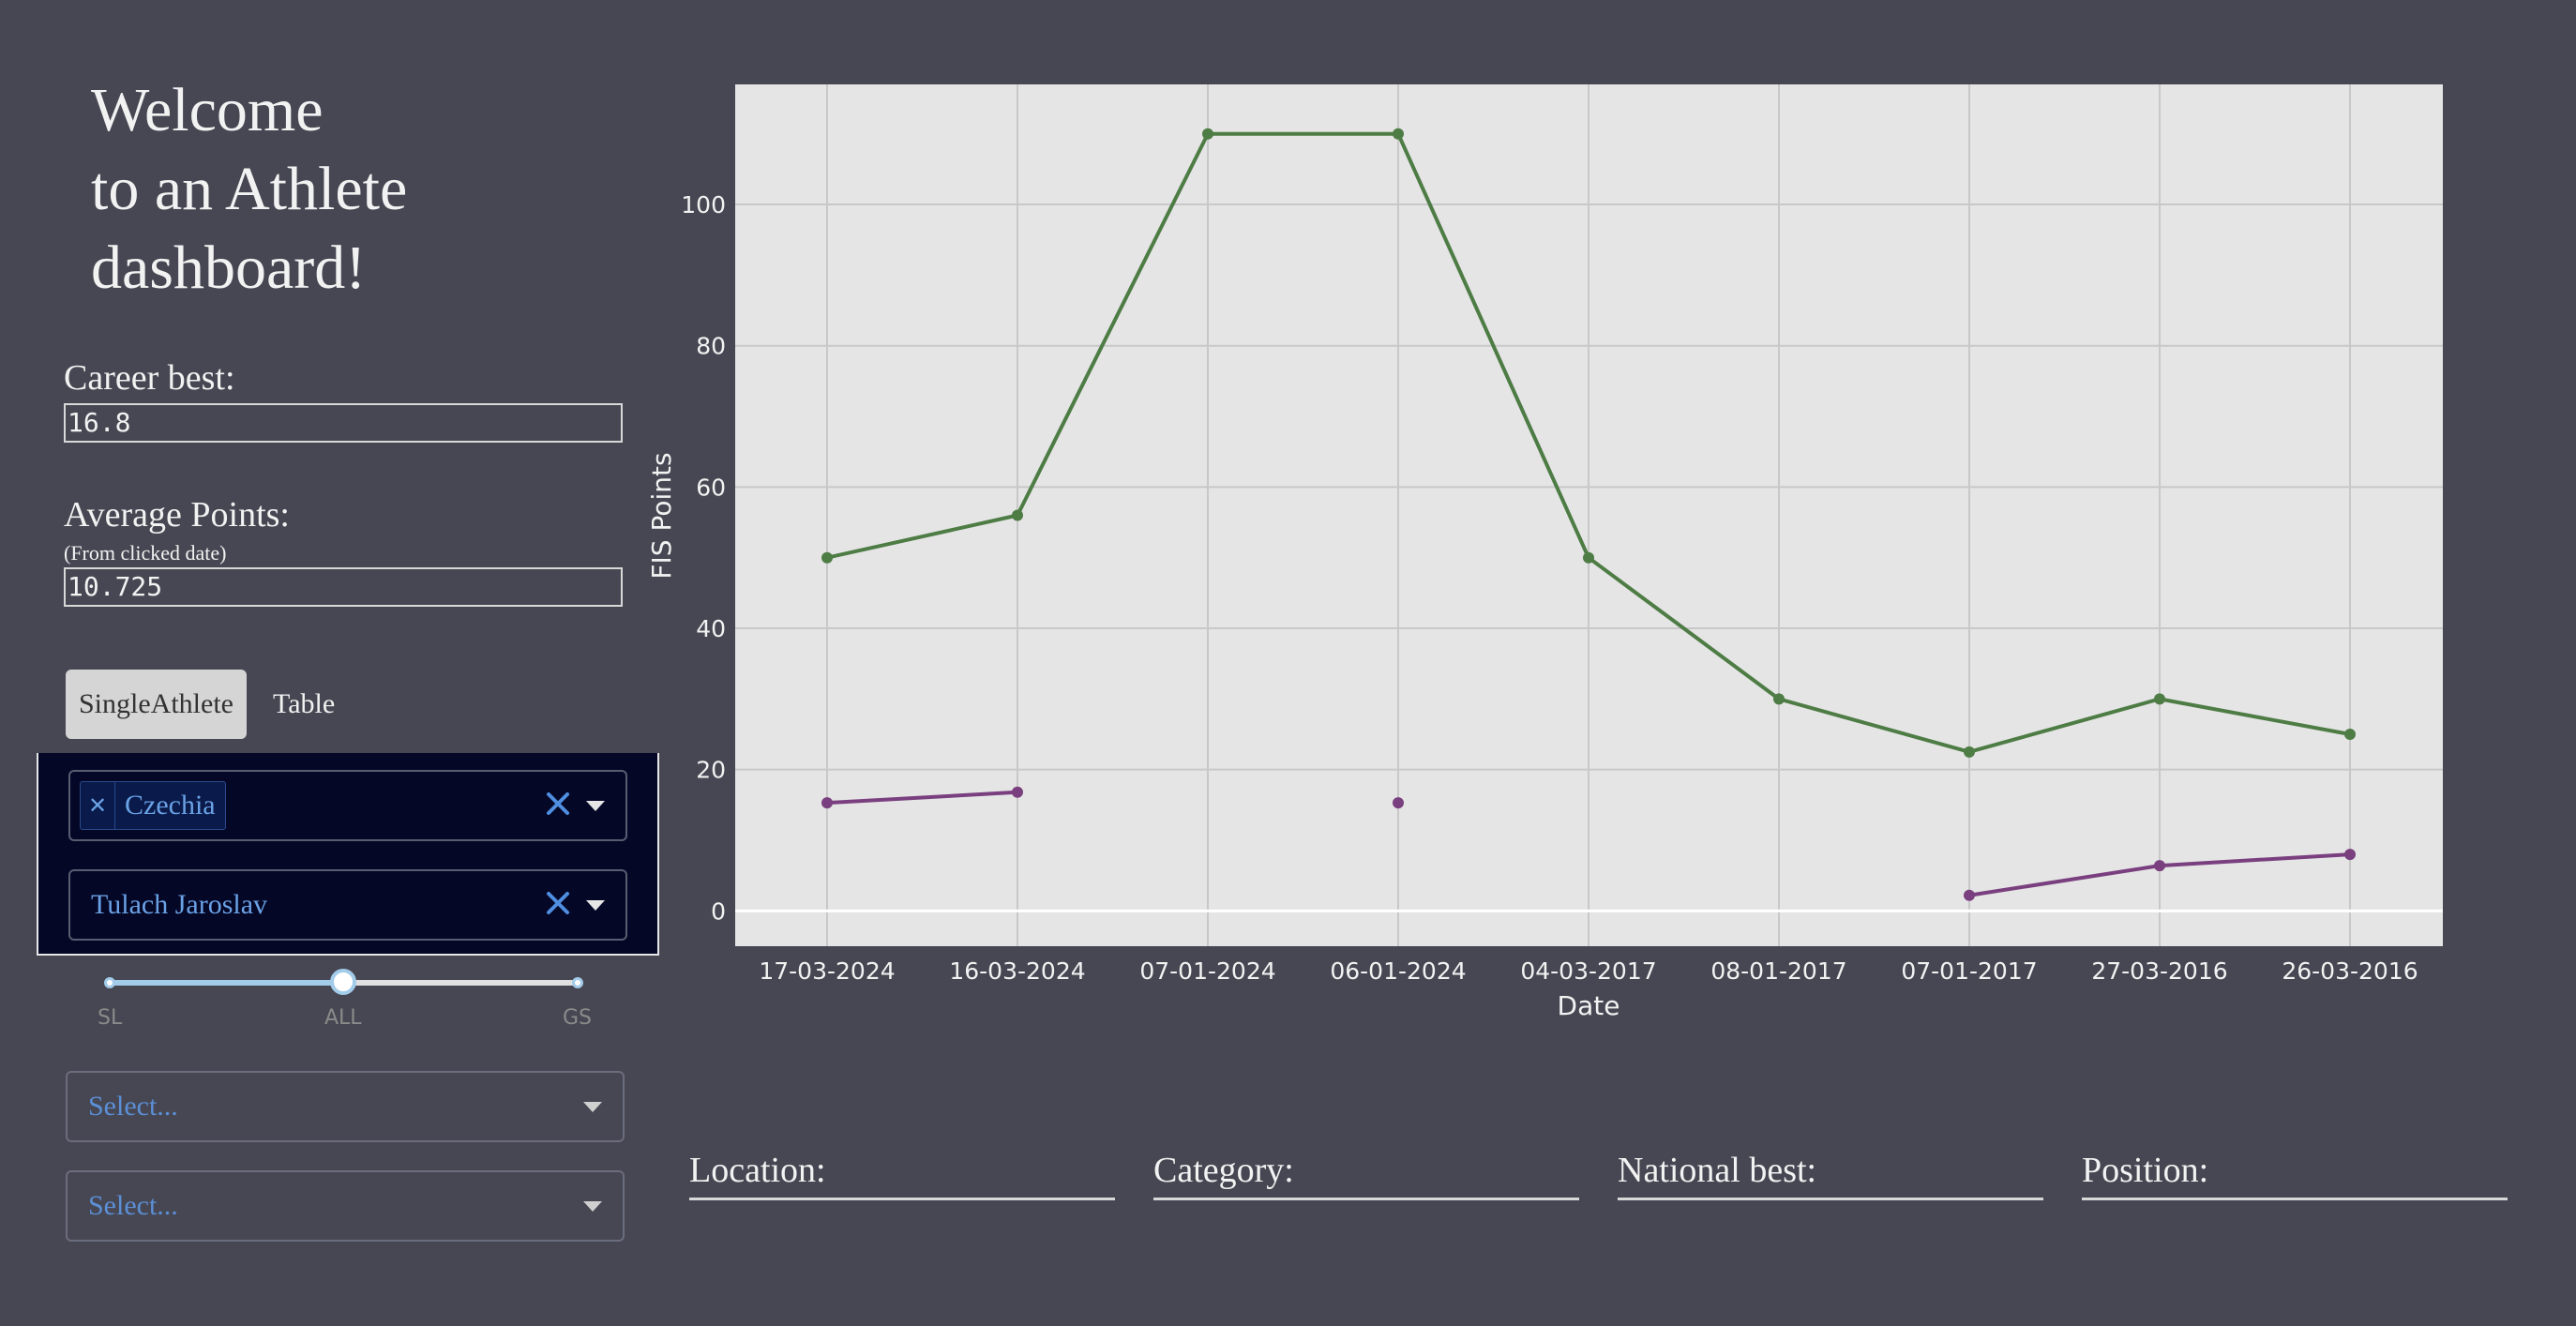 This screenshot has width=2576, height=1326. I want to click on y-tick-label: 80, so click(711, 346).